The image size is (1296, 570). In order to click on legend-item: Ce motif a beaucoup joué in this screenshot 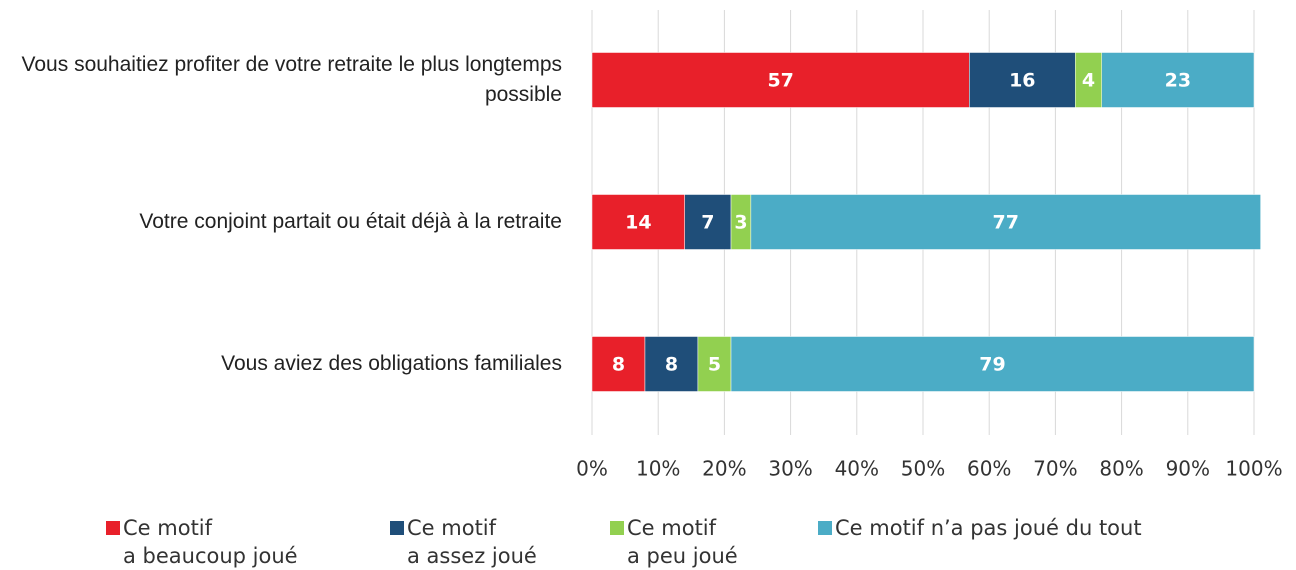, I will do `click(202, 542)`.